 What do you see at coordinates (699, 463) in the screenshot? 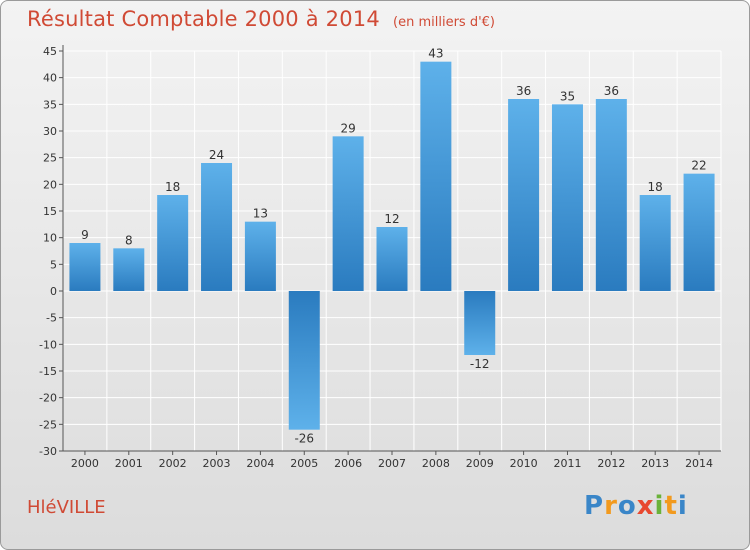
I see `x-tick-label: 2014` at bounding box center [699, 463].